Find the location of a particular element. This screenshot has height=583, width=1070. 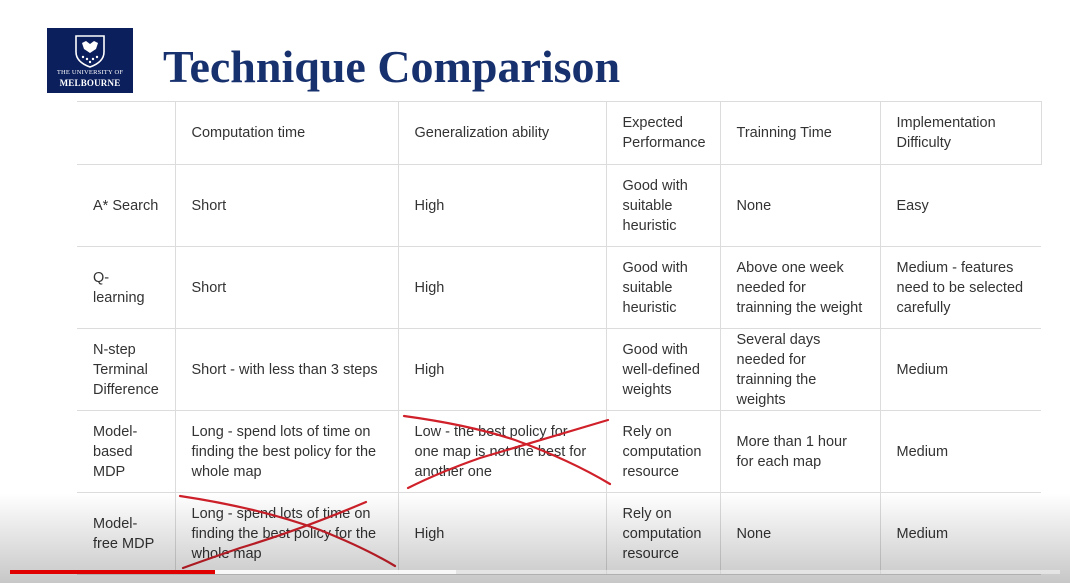

video-played-bar is located at coordinates (112, 572).